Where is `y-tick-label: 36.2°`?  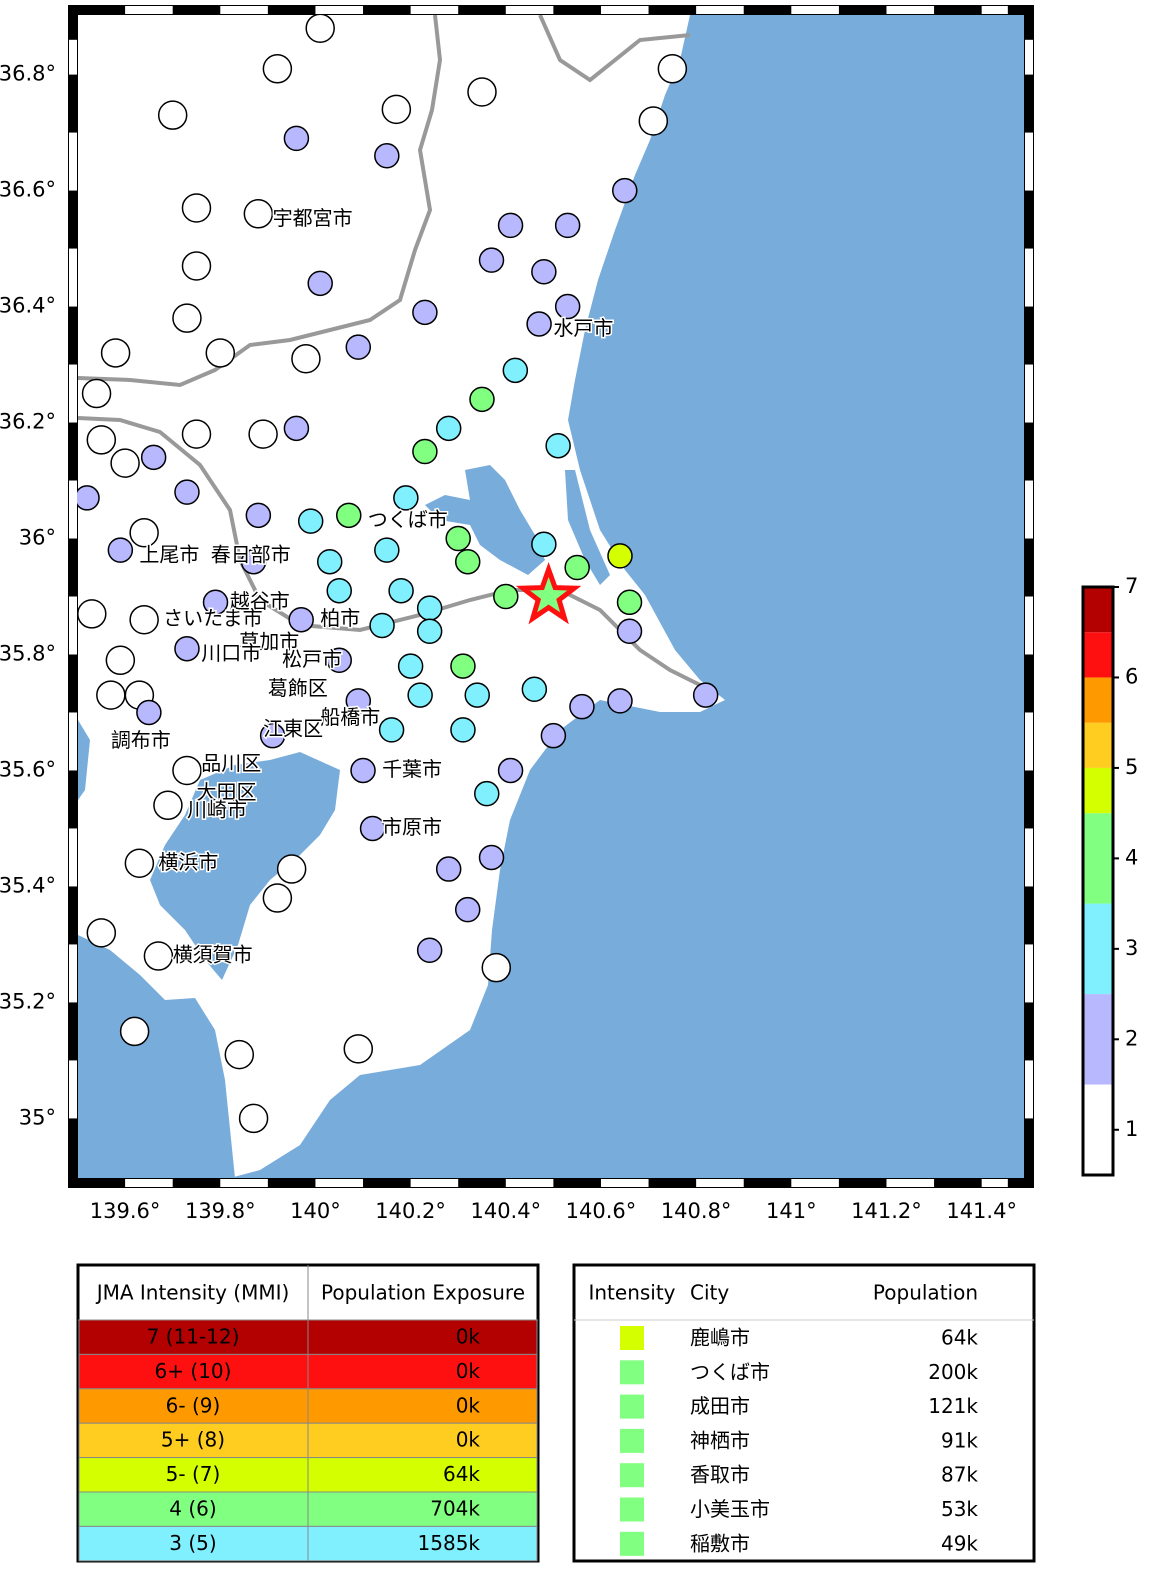
y-tick-label: 36.2° is located at coordinates (28, 422).